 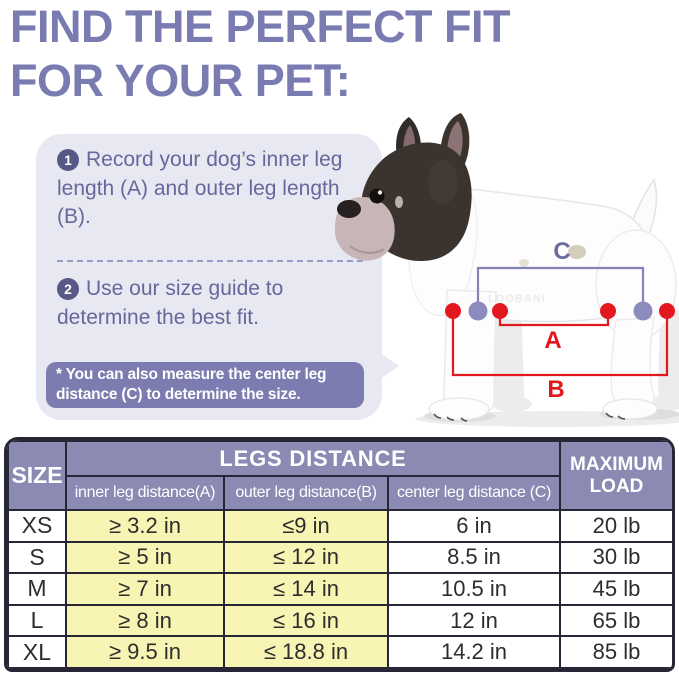 I want to click on step-1-number-badge: 1, so click(x=68, y=160).